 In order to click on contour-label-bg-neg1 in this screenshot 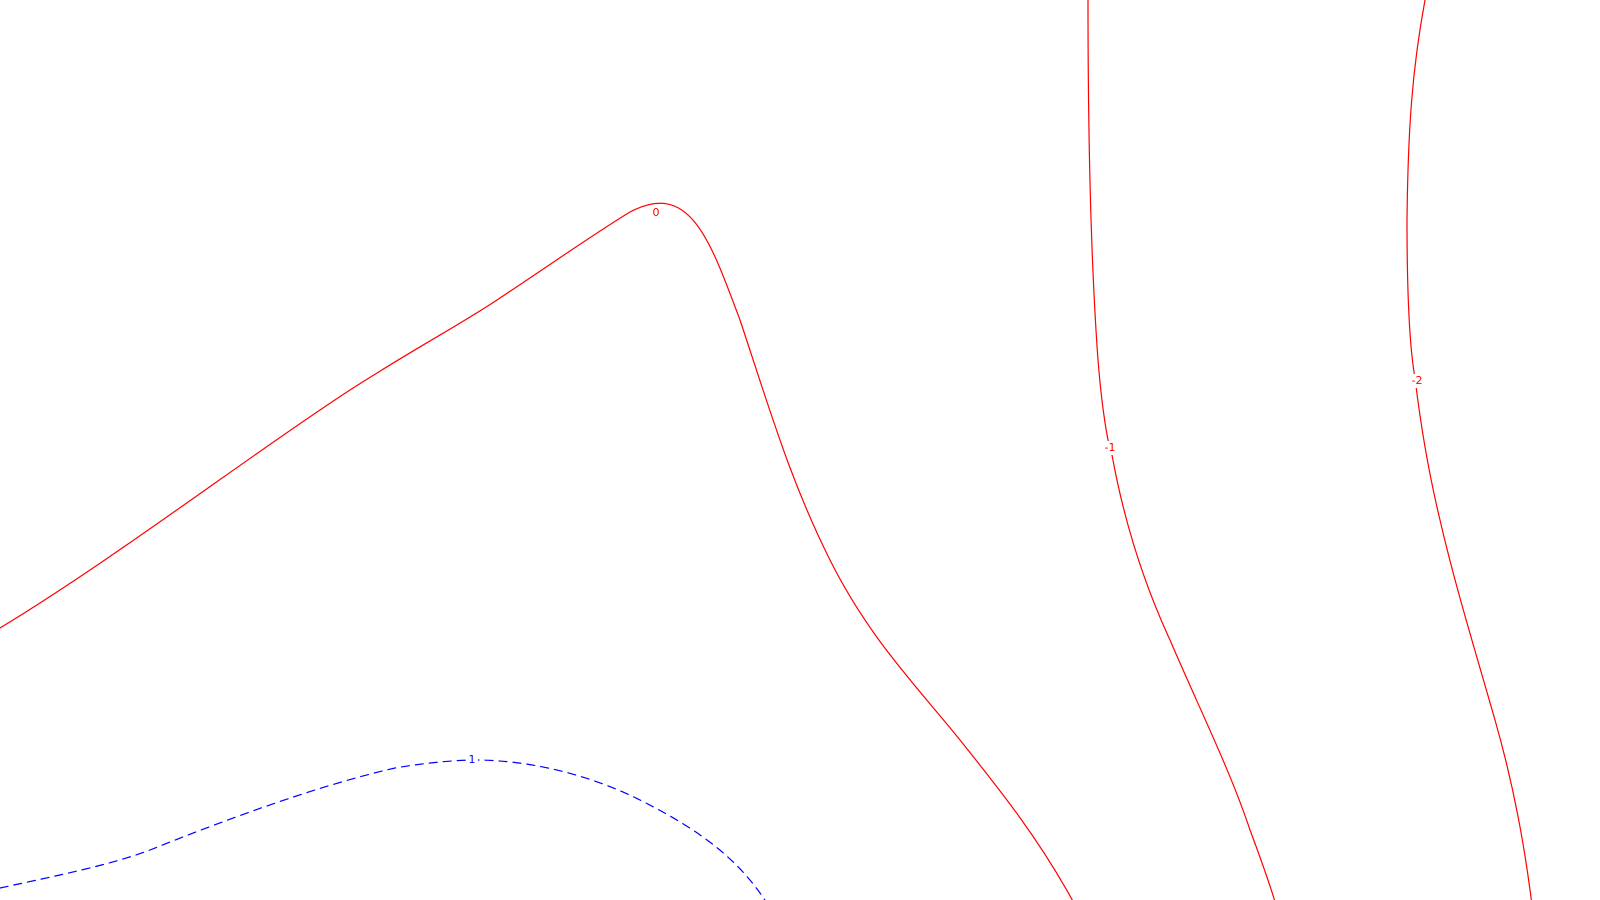, I will do `click(1110, 448)`.